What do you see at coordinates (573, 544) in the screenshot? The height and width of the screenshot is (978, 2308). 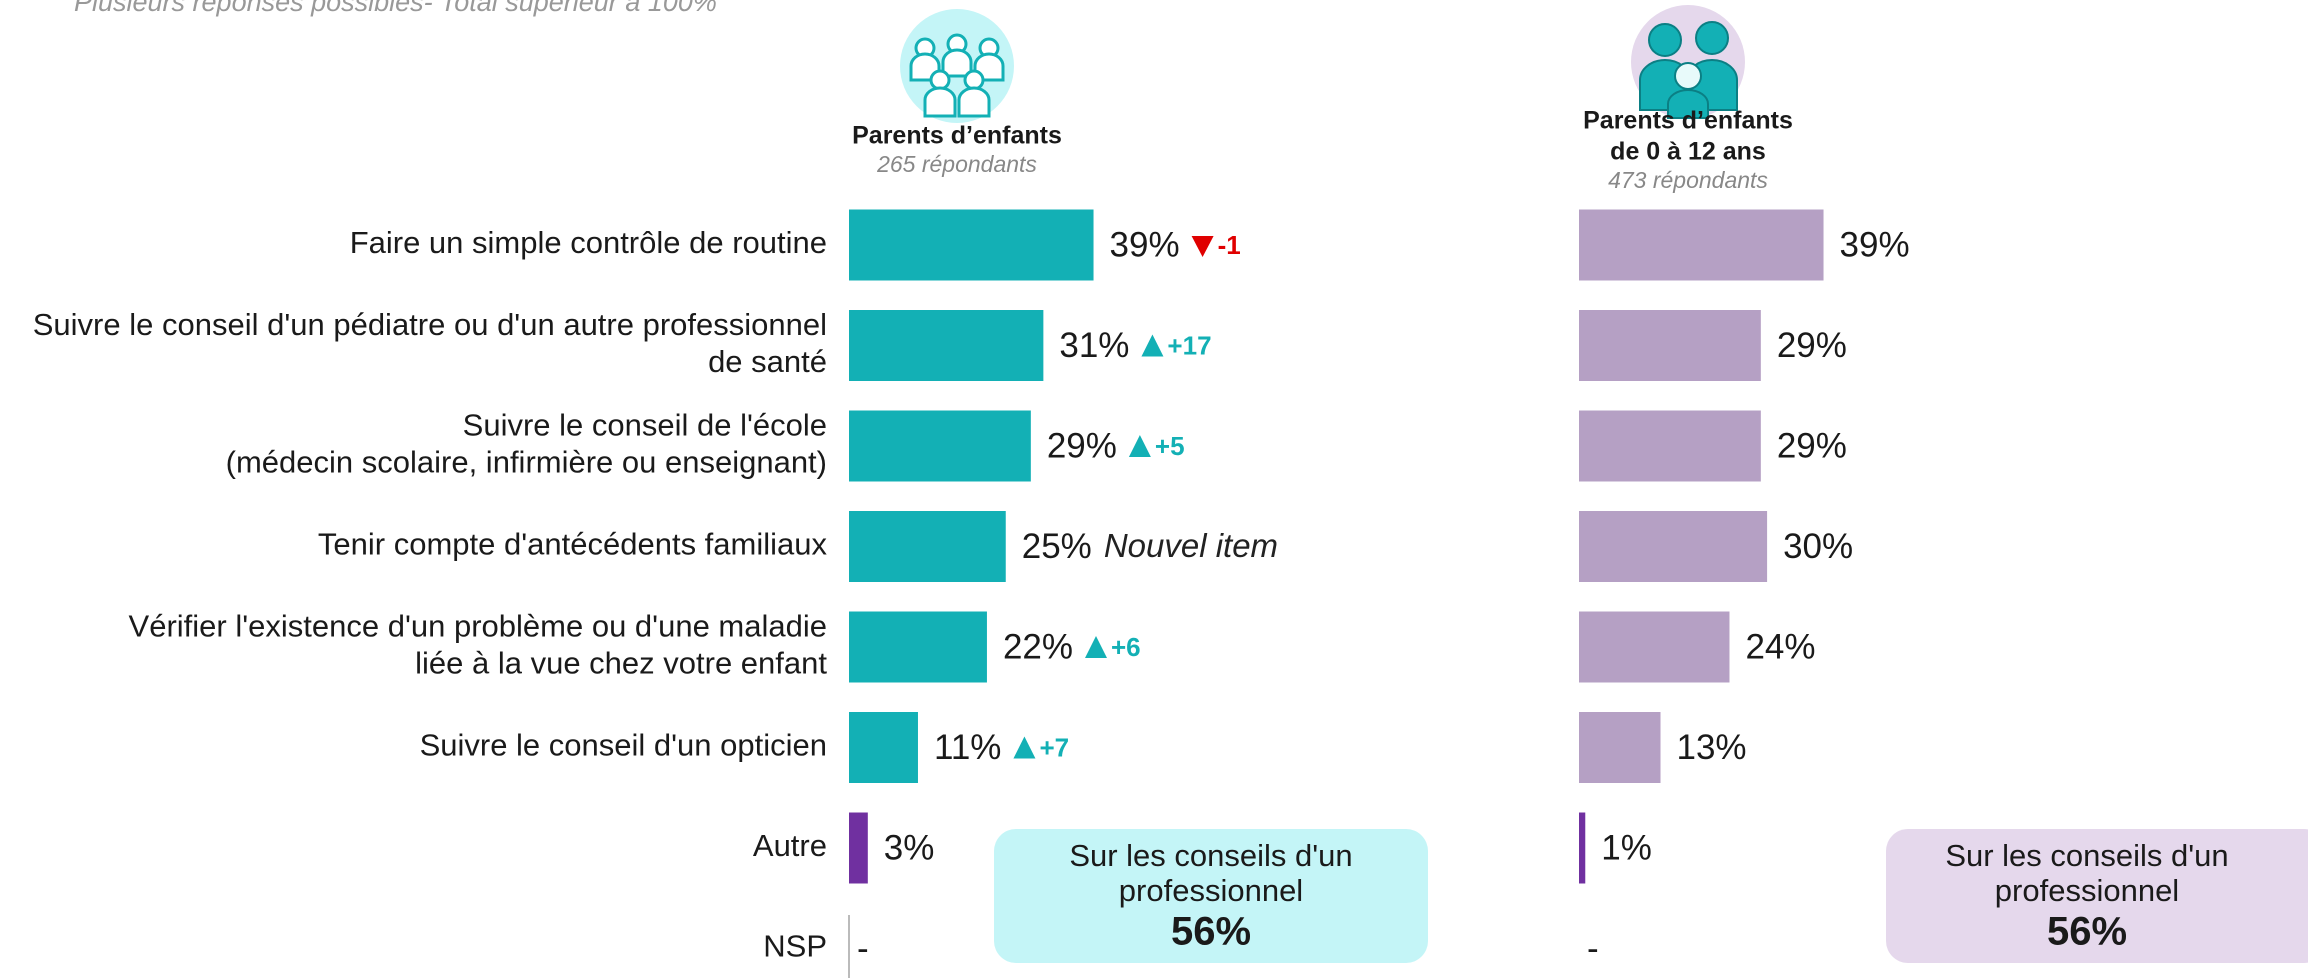 I see `category-label: Tenir compte d'antécédents familiaux` at bounding box center [573, 544].